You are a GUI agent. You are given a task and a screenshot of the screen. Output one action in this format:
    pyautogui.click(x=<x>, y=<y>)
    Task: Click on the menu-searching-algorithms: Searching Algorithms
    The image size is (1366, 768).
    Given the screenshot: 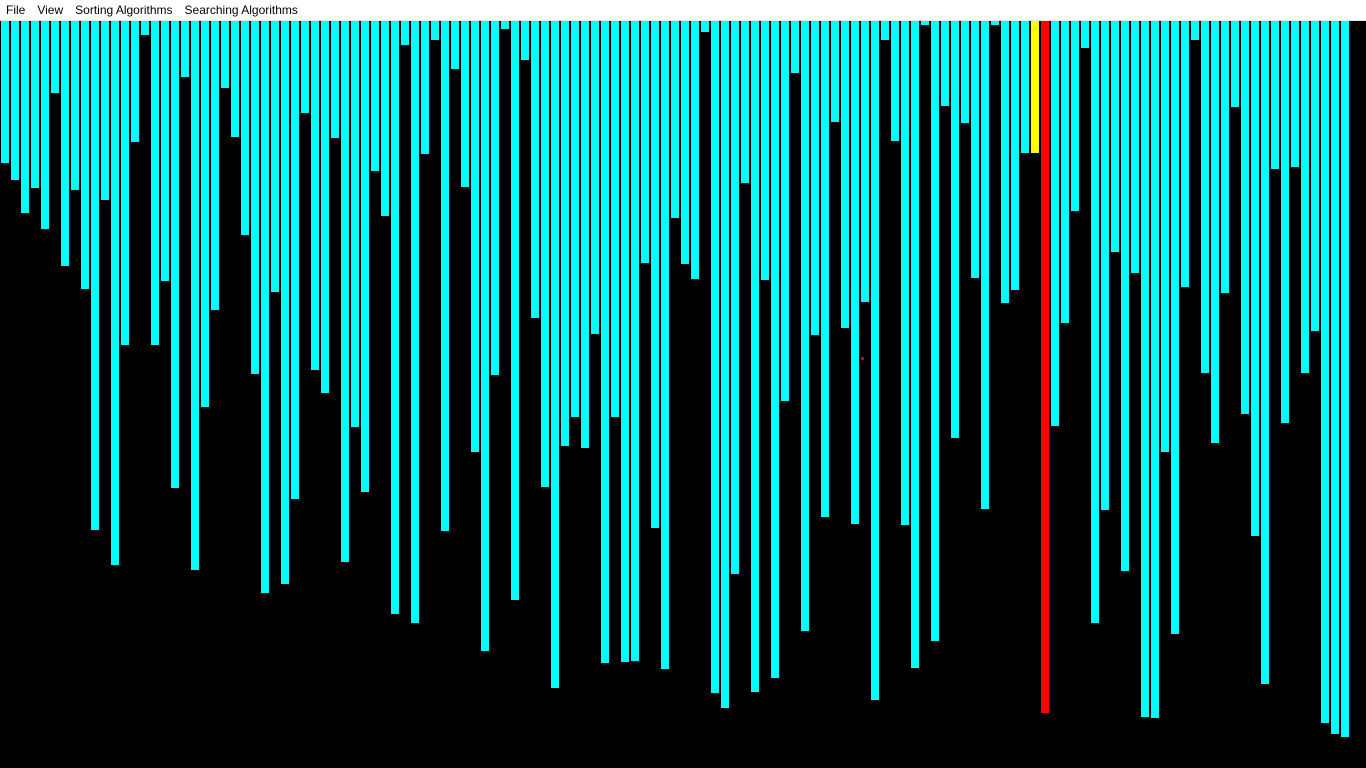 What is the action you would take?
    pyautogui.click(x=241, y=9)
    